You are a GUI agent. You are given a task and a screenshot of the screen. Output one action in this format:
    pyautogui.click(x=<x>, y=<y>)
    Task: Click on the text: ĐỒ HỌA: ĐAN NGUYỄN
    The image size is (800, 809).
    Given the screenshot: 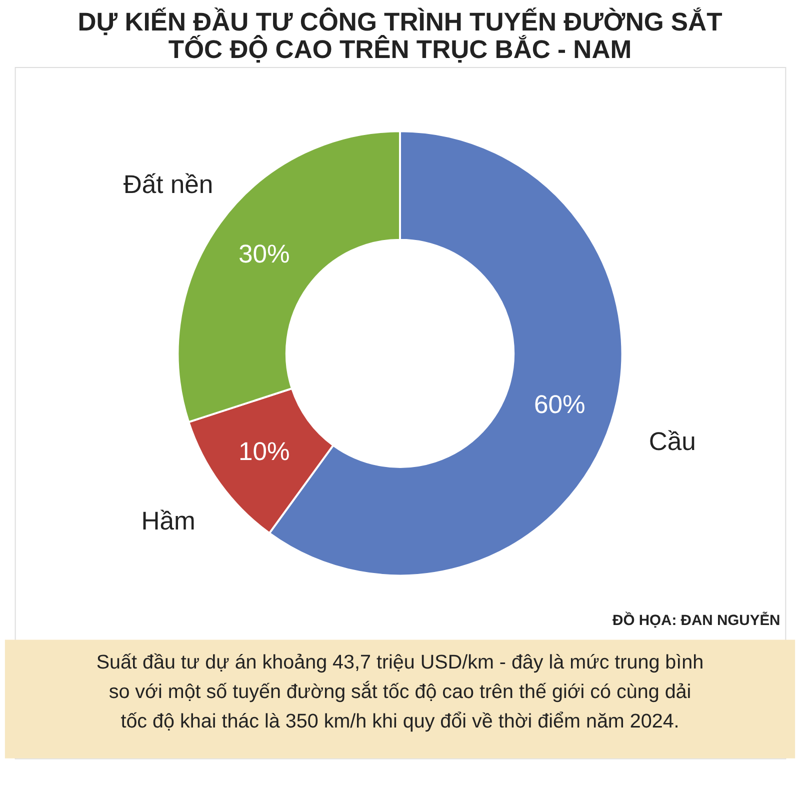 What is the action you would take?
    pyautogui.click(x=696, y=619)
    